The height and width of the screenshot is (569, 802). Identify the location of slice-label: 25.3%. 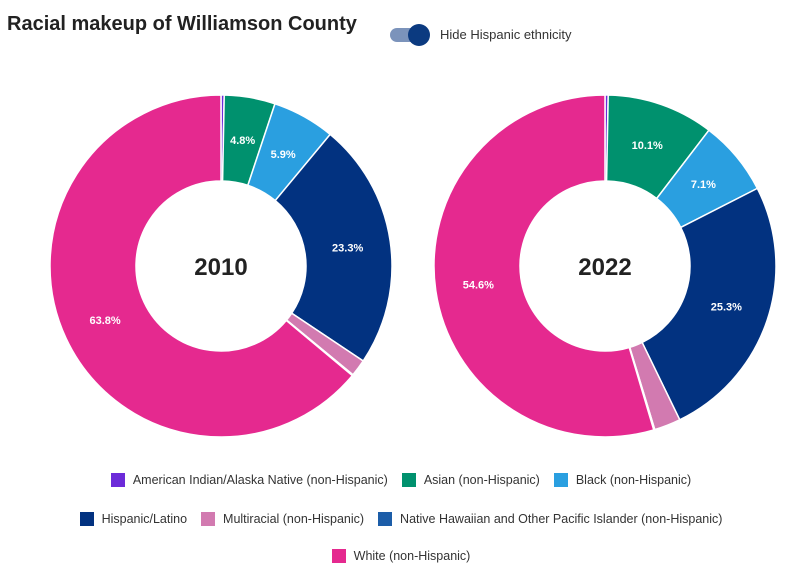
(726, 308).